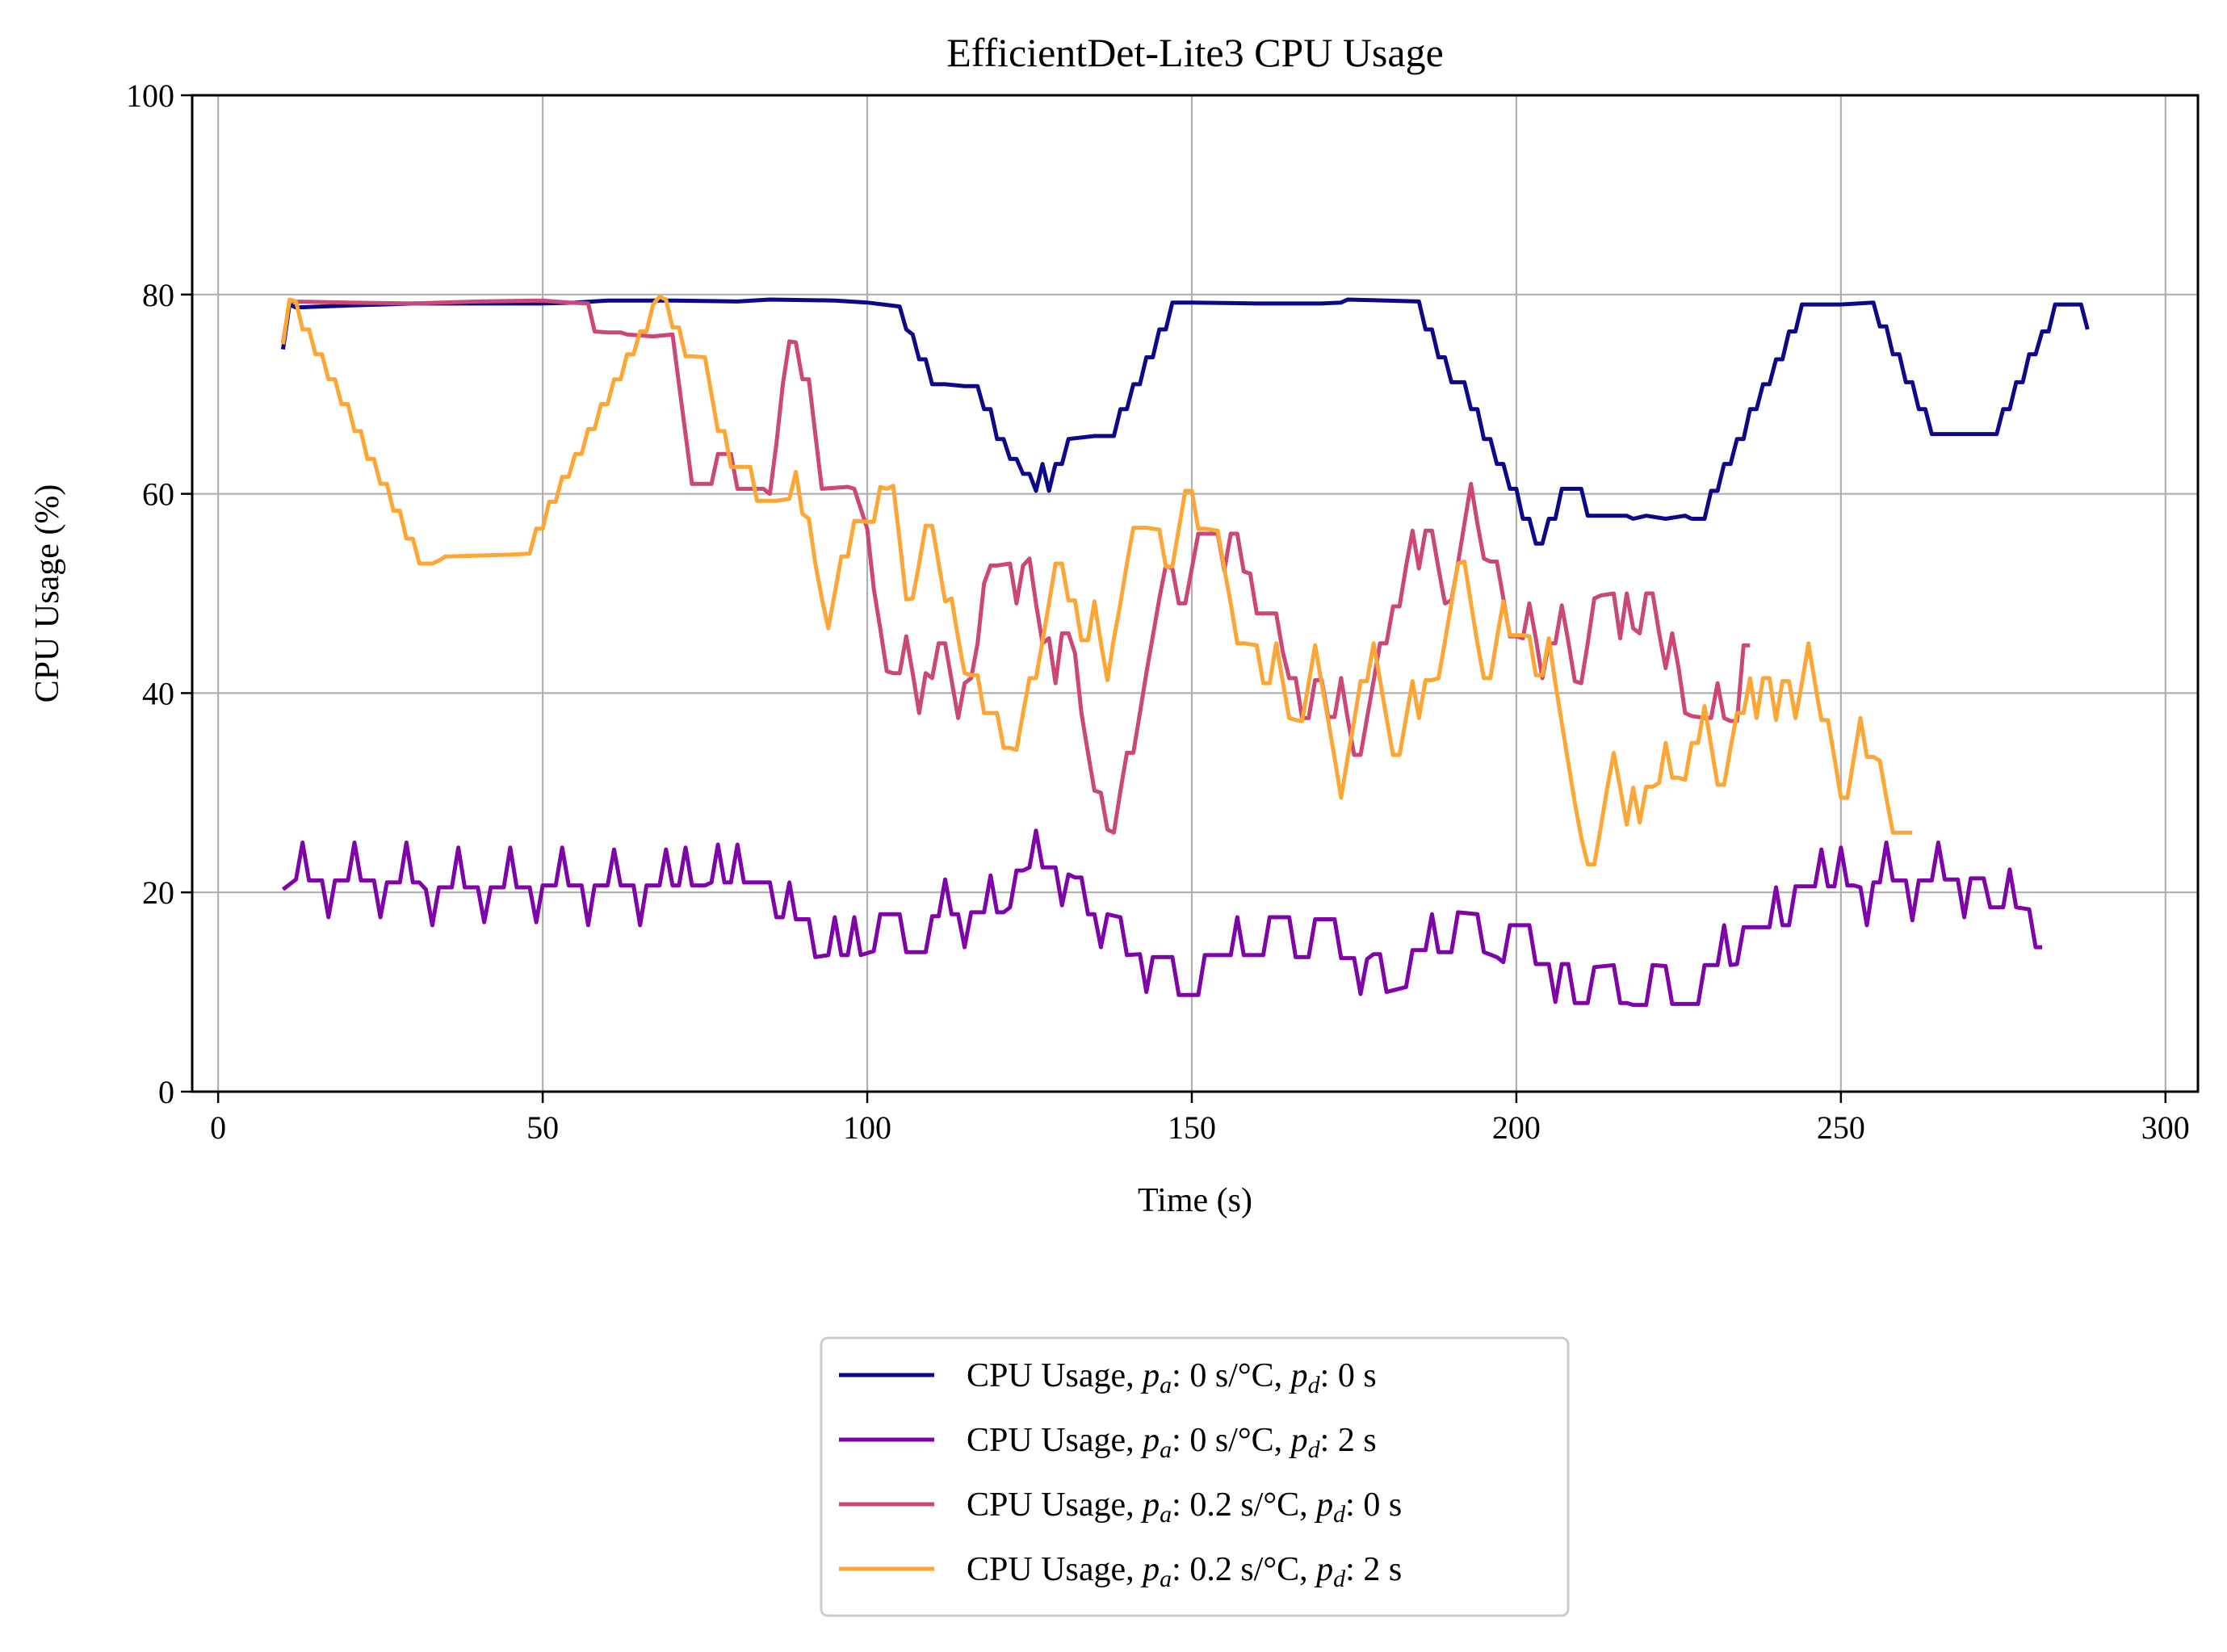  Describe the element at coordinates (867, 1127) in the screenshot. I see `x-tick-label: 100` at that location.